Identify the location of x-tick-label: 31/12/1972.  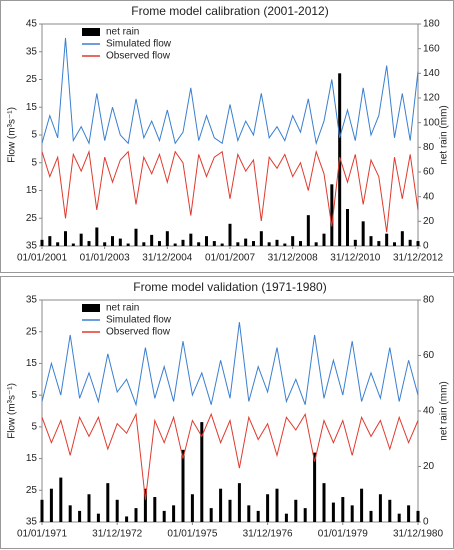
(117, 534).